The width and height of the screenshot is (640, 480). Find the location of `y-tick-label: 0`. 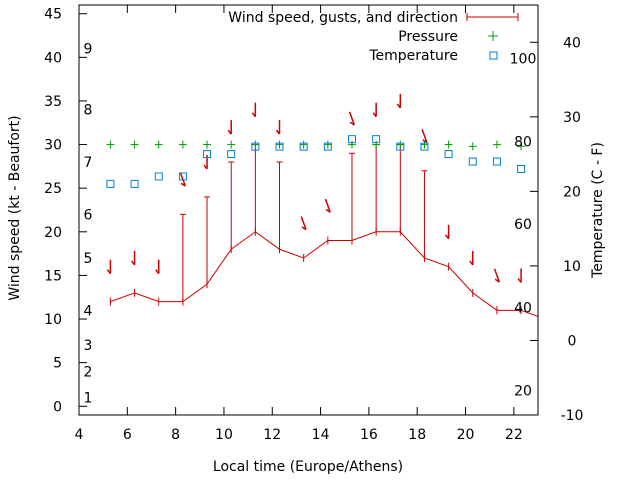

y-tick-label: 0 is located at coordinates (57, 407).